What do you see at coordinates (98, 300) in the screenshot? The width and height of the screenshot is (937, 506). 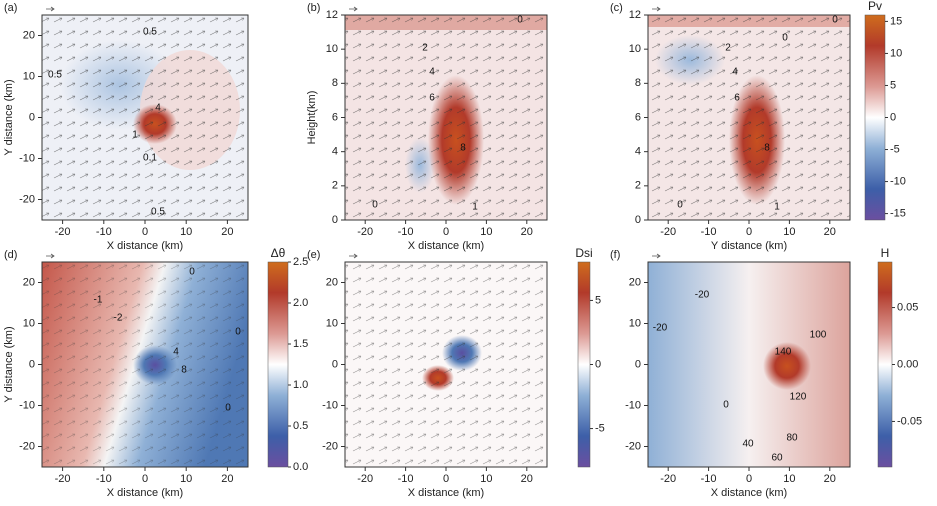 I see `contour-label: -1` at bounding box center [98, 300].